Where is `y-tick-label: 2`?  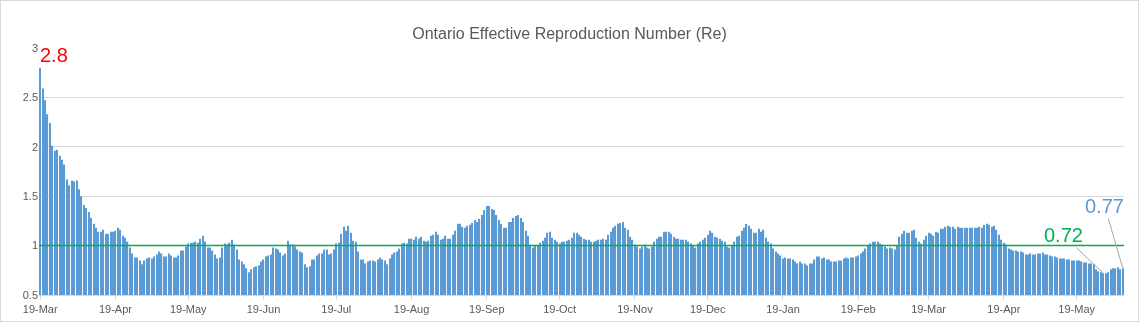 y-tick-label: 2 is located at coordinates (34, 146).